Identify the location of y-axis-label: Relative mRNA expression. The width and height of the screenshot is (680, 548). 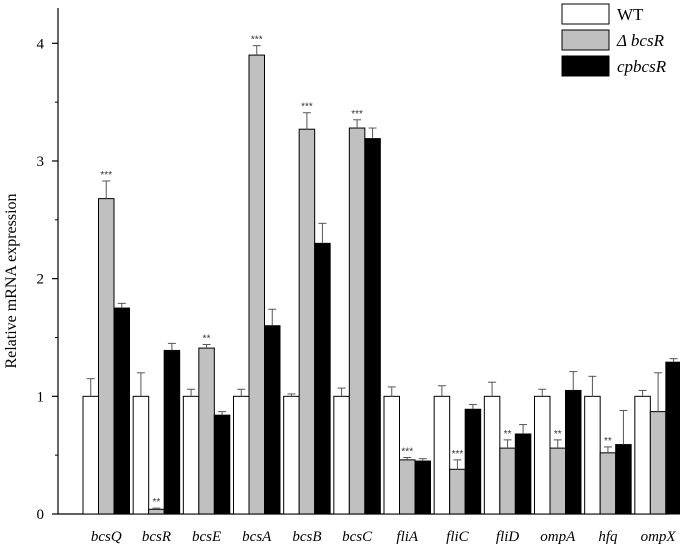
(11, 280).